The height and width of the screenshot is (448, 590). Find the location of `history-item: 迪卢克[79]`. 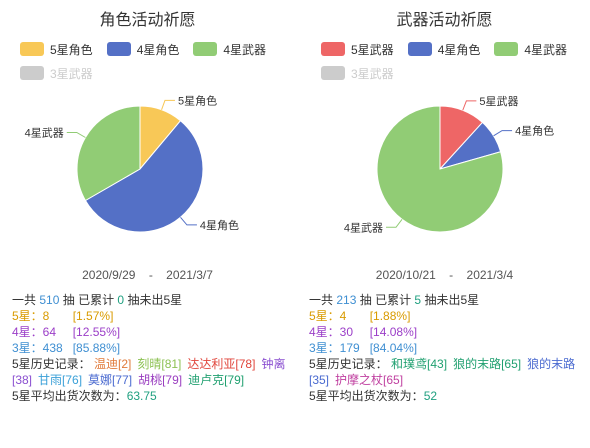

history-item: 迪卢克[79] is located at coordinates (216, 380).